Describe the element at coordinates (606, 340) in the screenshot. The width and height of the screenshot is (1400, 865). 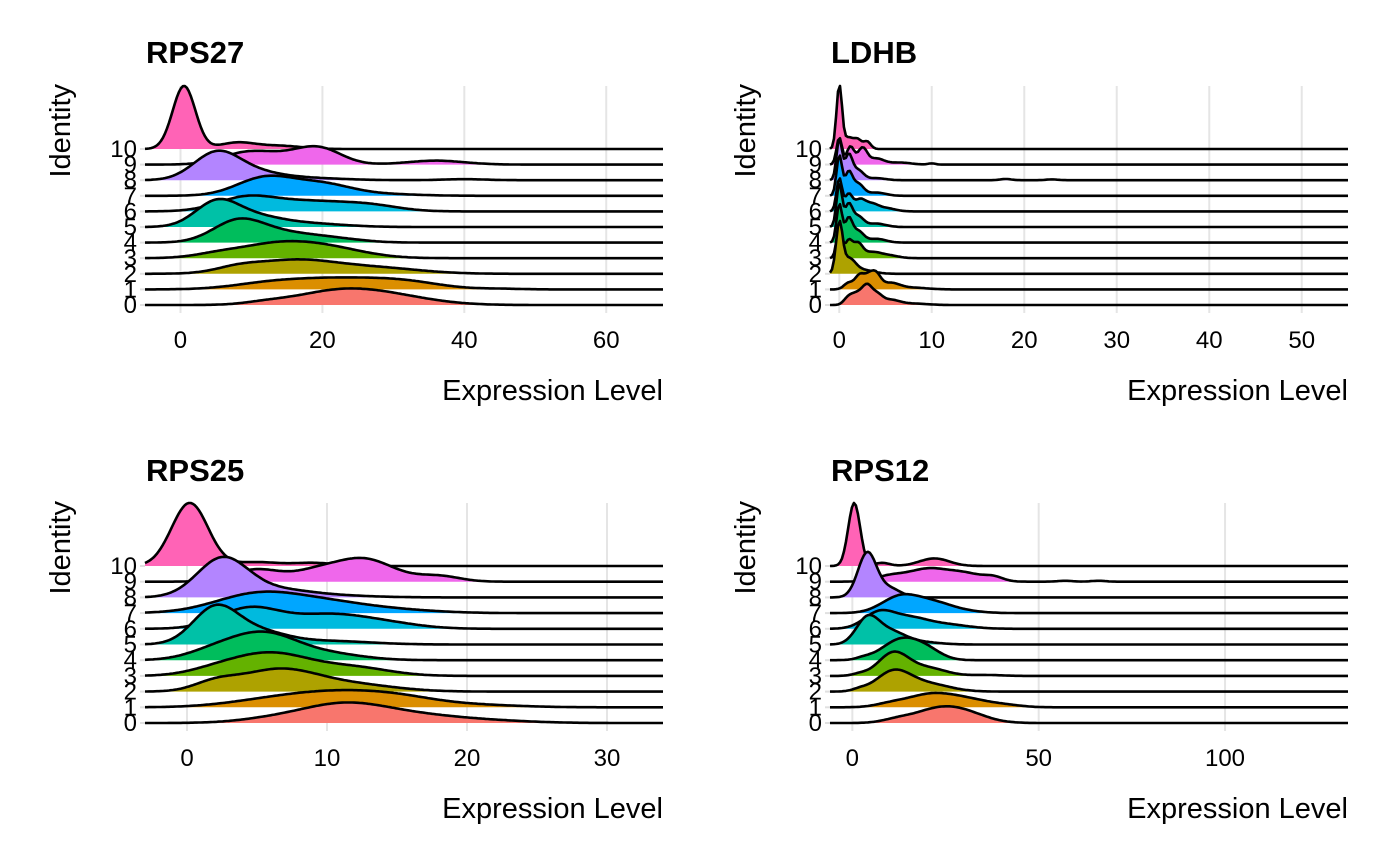
I see `x-tick-label: 60` at that location.